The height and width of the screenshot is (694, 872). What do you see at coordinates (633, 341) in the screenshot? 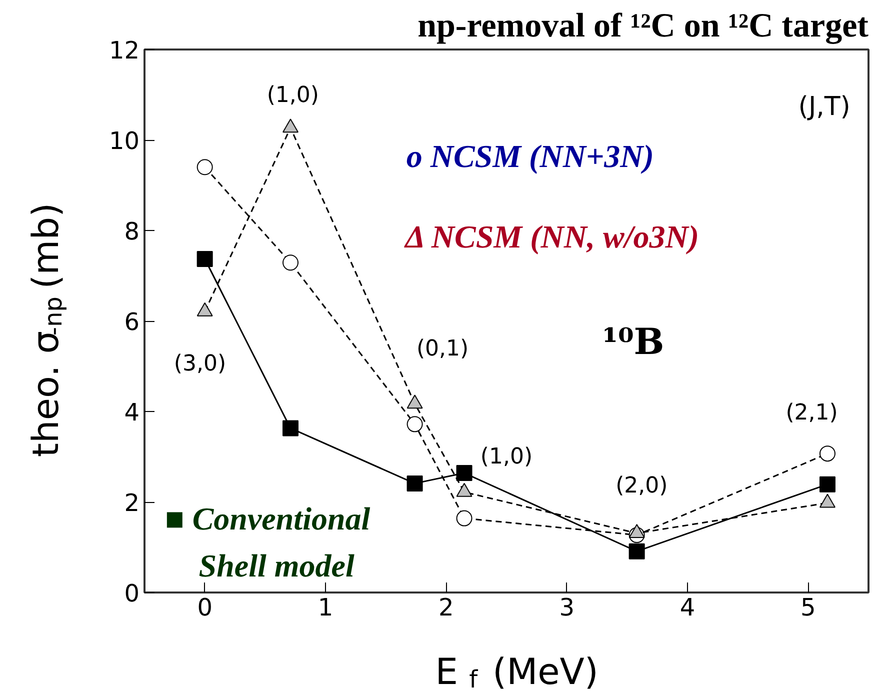
I see `annotation: ¹⁰B` at bounding box center [633, 341].